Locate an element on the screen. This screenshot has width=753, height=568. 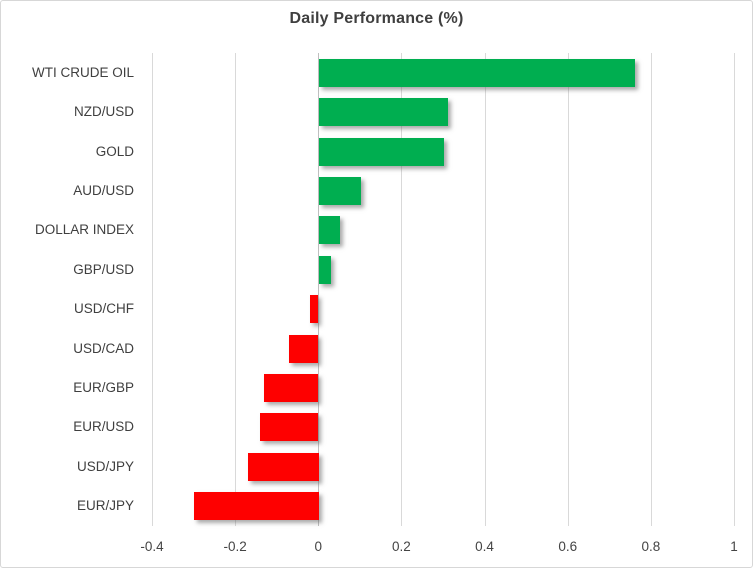
x-axis-tick-label: 0.8 is located at coordinates (651, 546).